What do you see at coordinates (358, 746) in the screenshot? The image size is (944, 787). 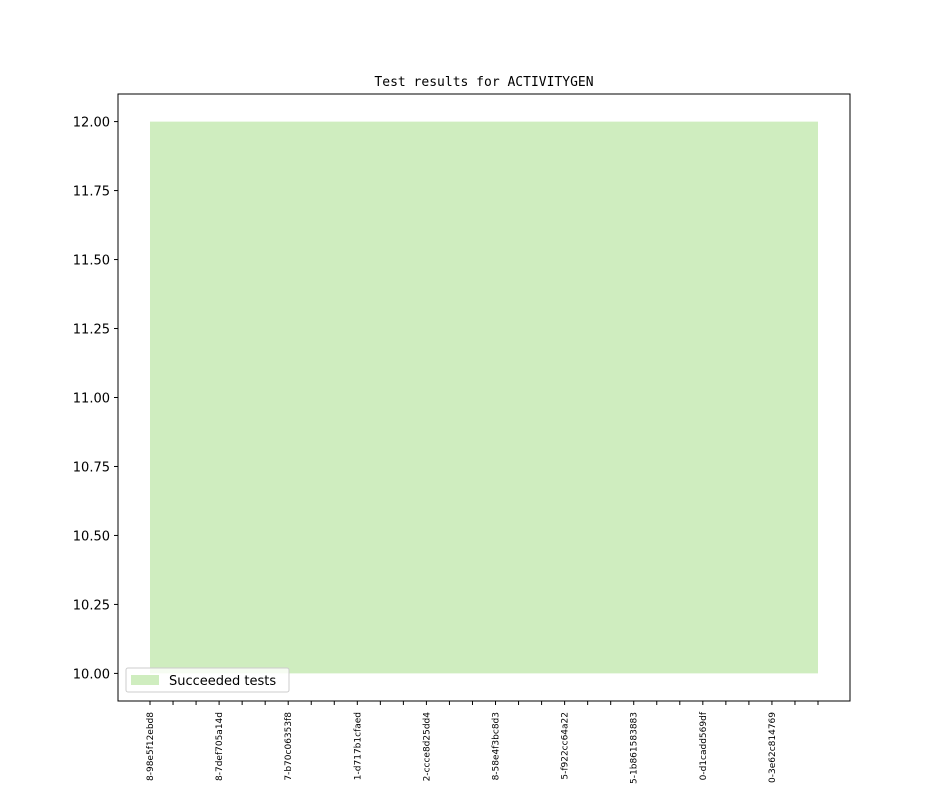 I see `x-tick-label: 1-d717b1cfaed` at bounding box center [358, 746].